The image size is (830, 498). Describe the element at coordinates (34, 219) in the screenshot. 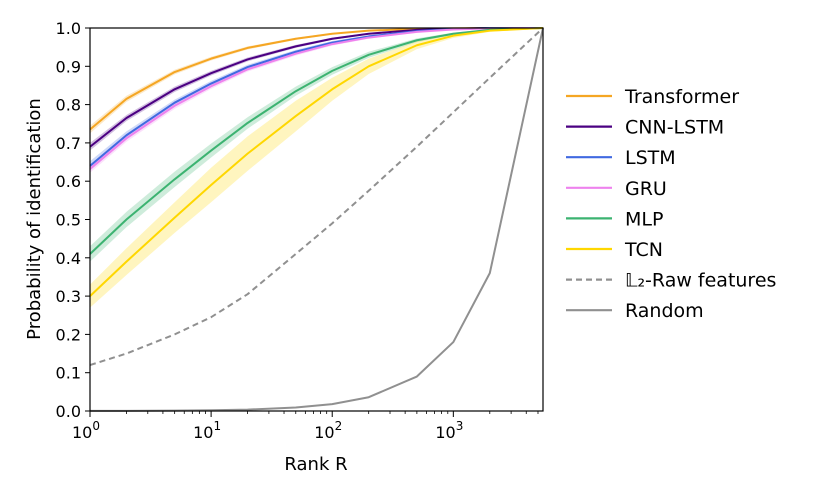

I see `y-axis-title: Probability of identification` at that location.